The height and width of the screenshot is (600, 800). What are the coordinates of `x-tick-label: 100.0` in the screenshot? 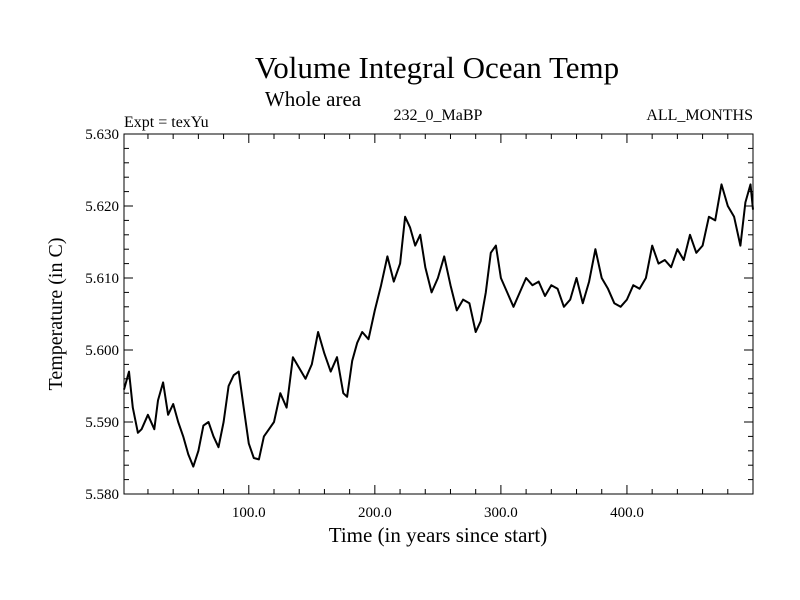 It's located at (249, 513).